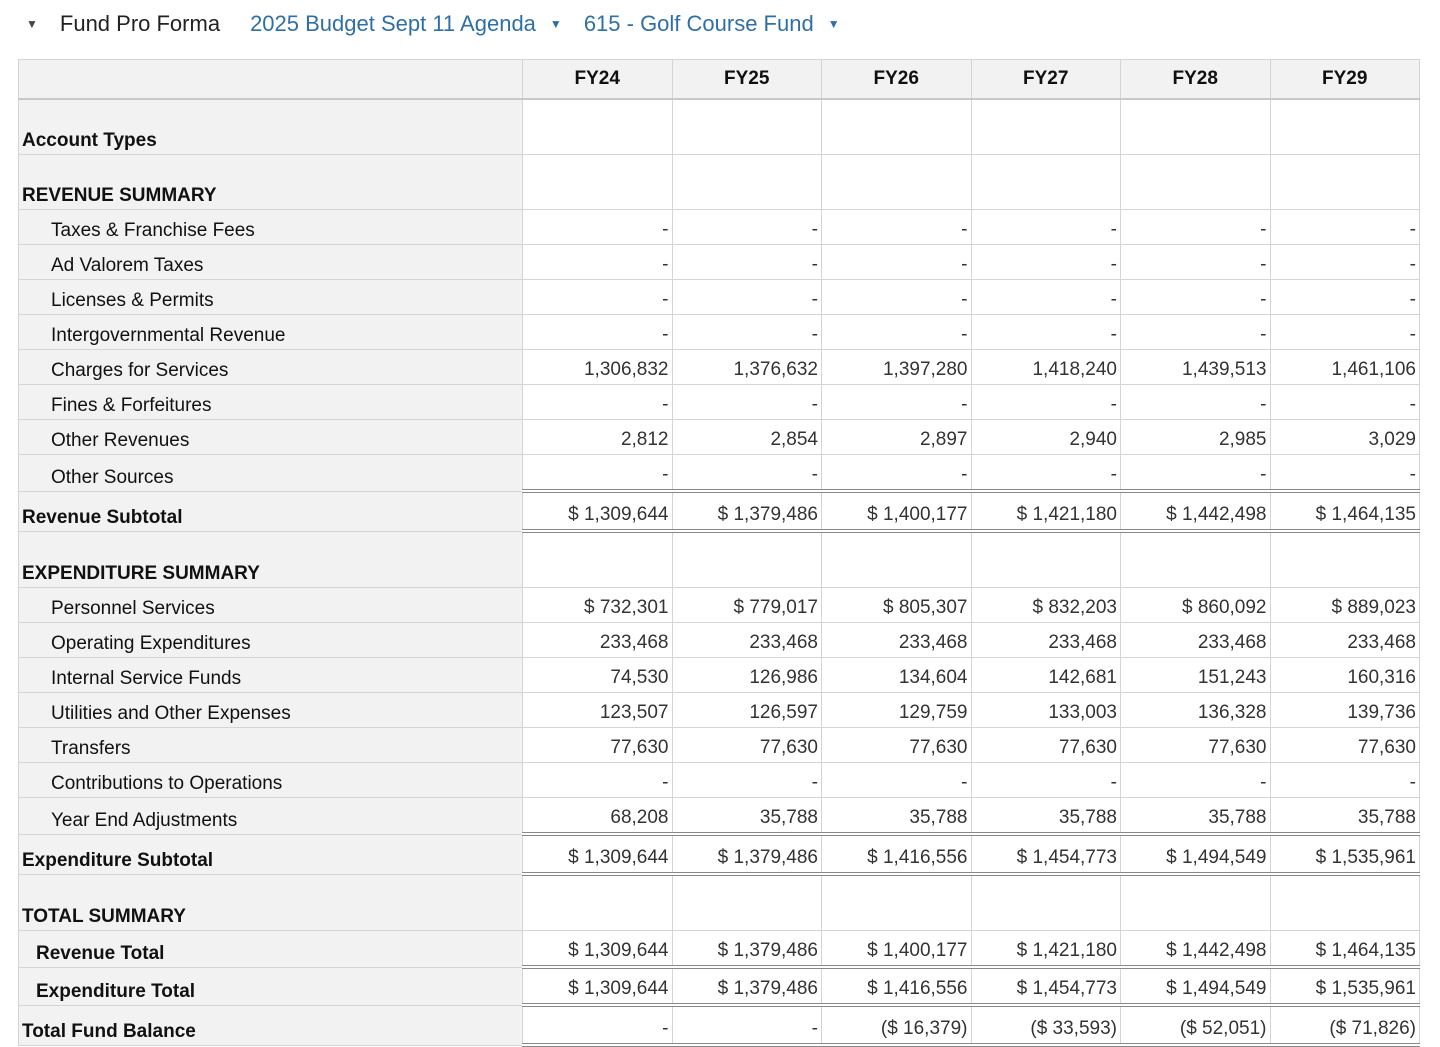  Describe the element at coordinates (270, 437) in the screenshot. I see `row-label: Other Revenues` at that location.